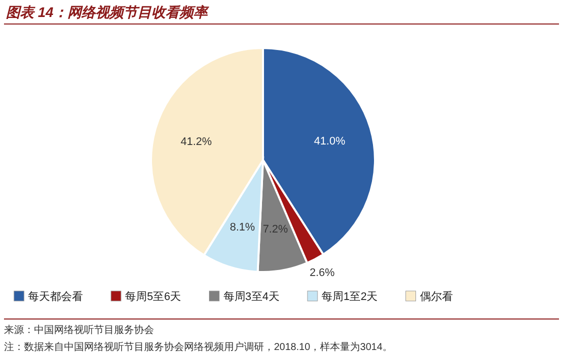  What do you see at coordinates (436, 296) in the screenshot?
I see `legend-label: 偶尔看` at bounding box center [436, 296].